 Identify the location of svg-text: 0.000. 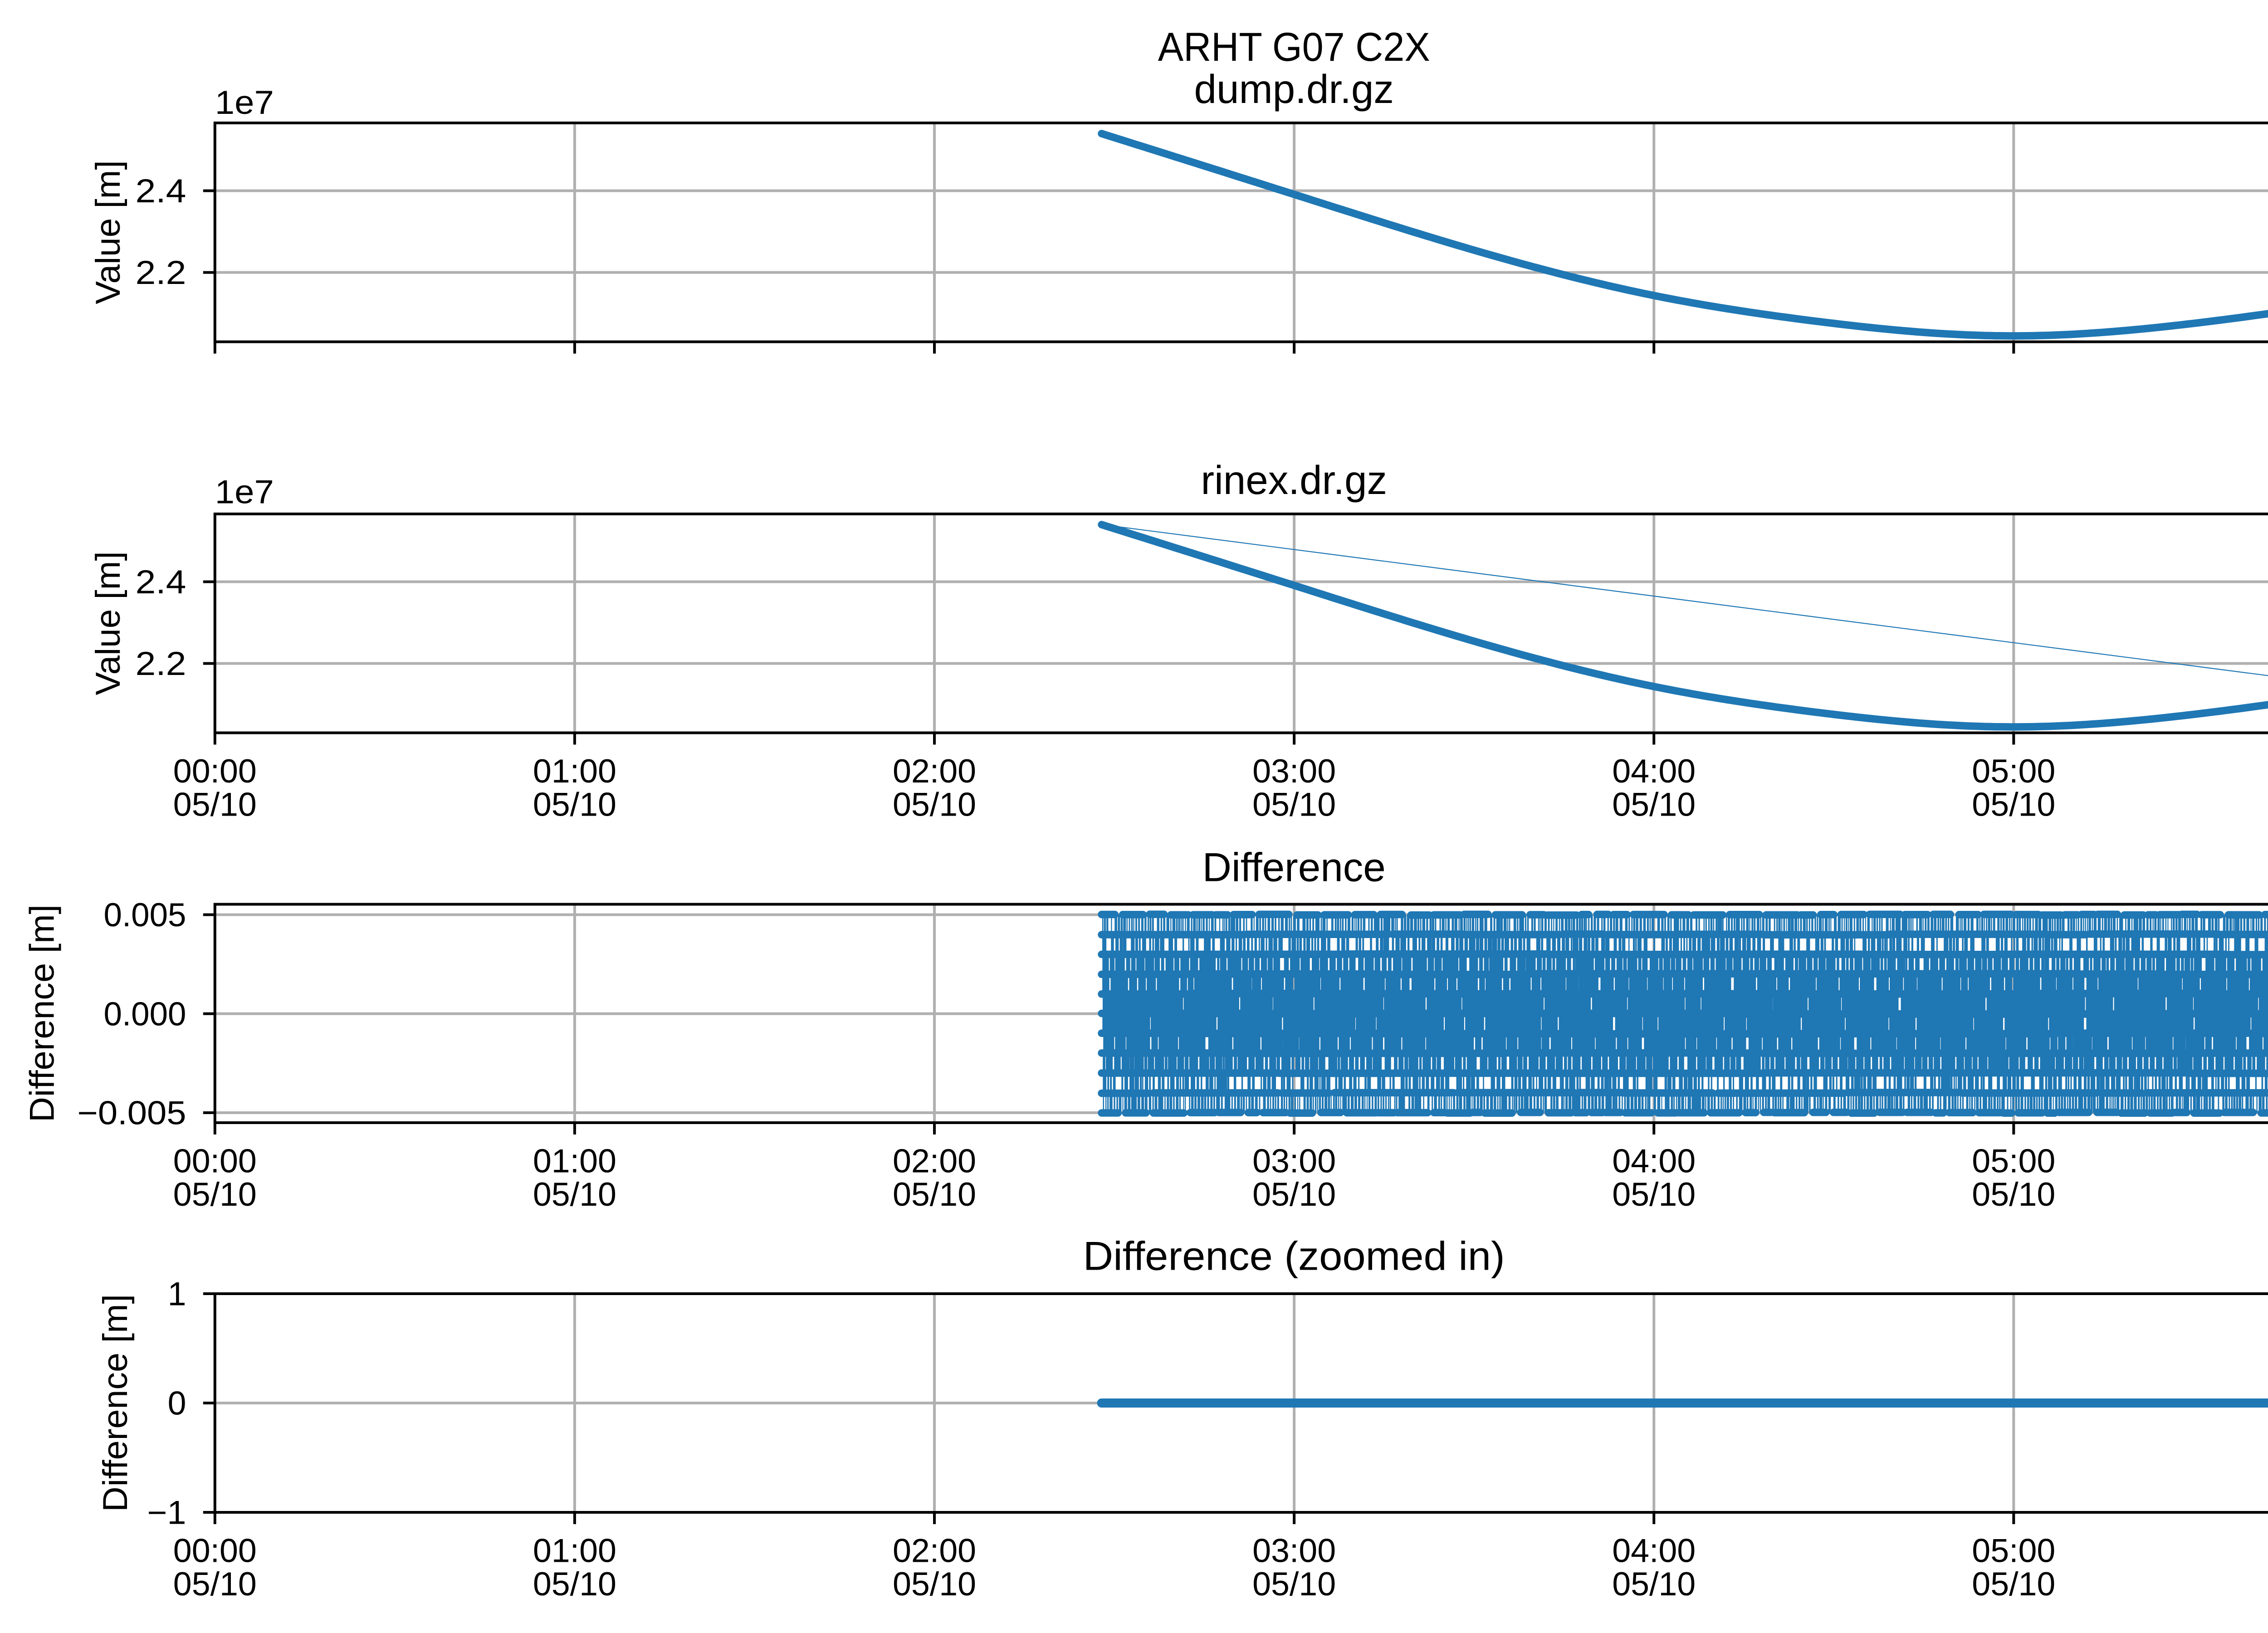
(145, 1014).